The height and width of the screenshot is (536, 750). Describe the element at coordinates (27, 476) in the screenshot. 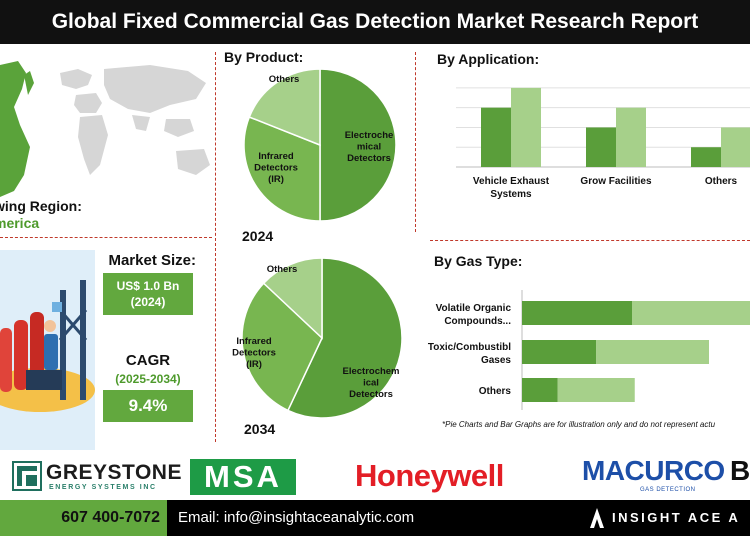

I see `greystone-emblem-icon` at that location.